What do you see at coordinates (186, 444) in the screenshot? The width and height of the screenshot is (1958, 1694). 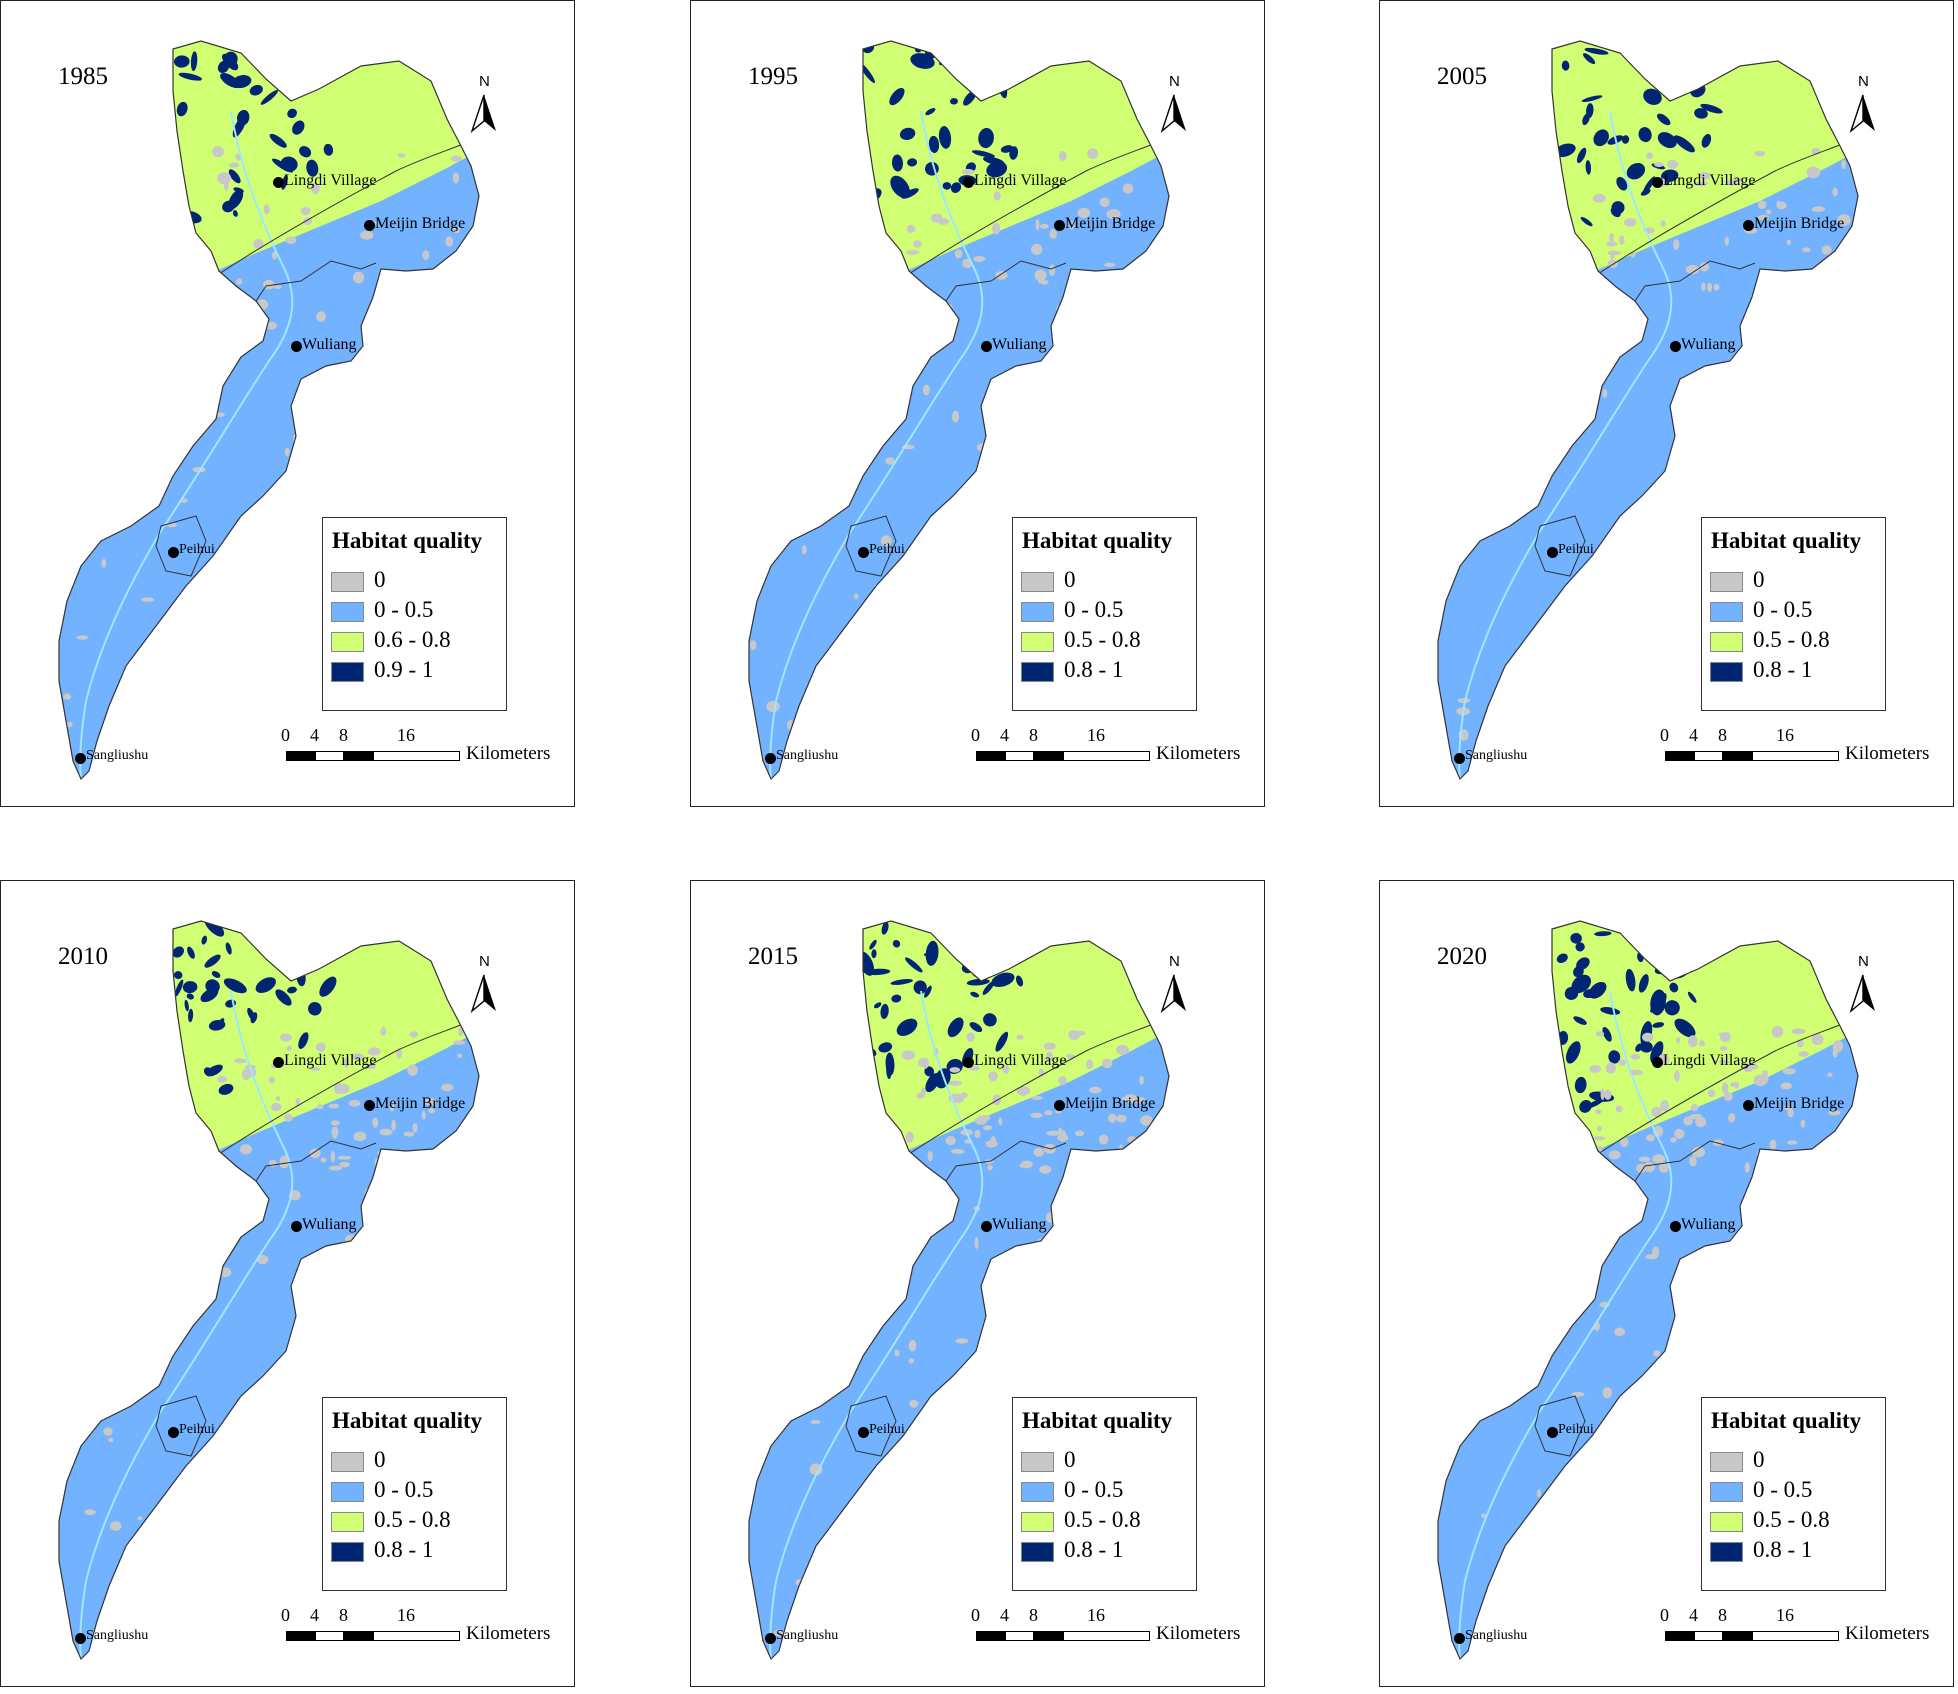 I see `river` at bounding box center [186, 444].